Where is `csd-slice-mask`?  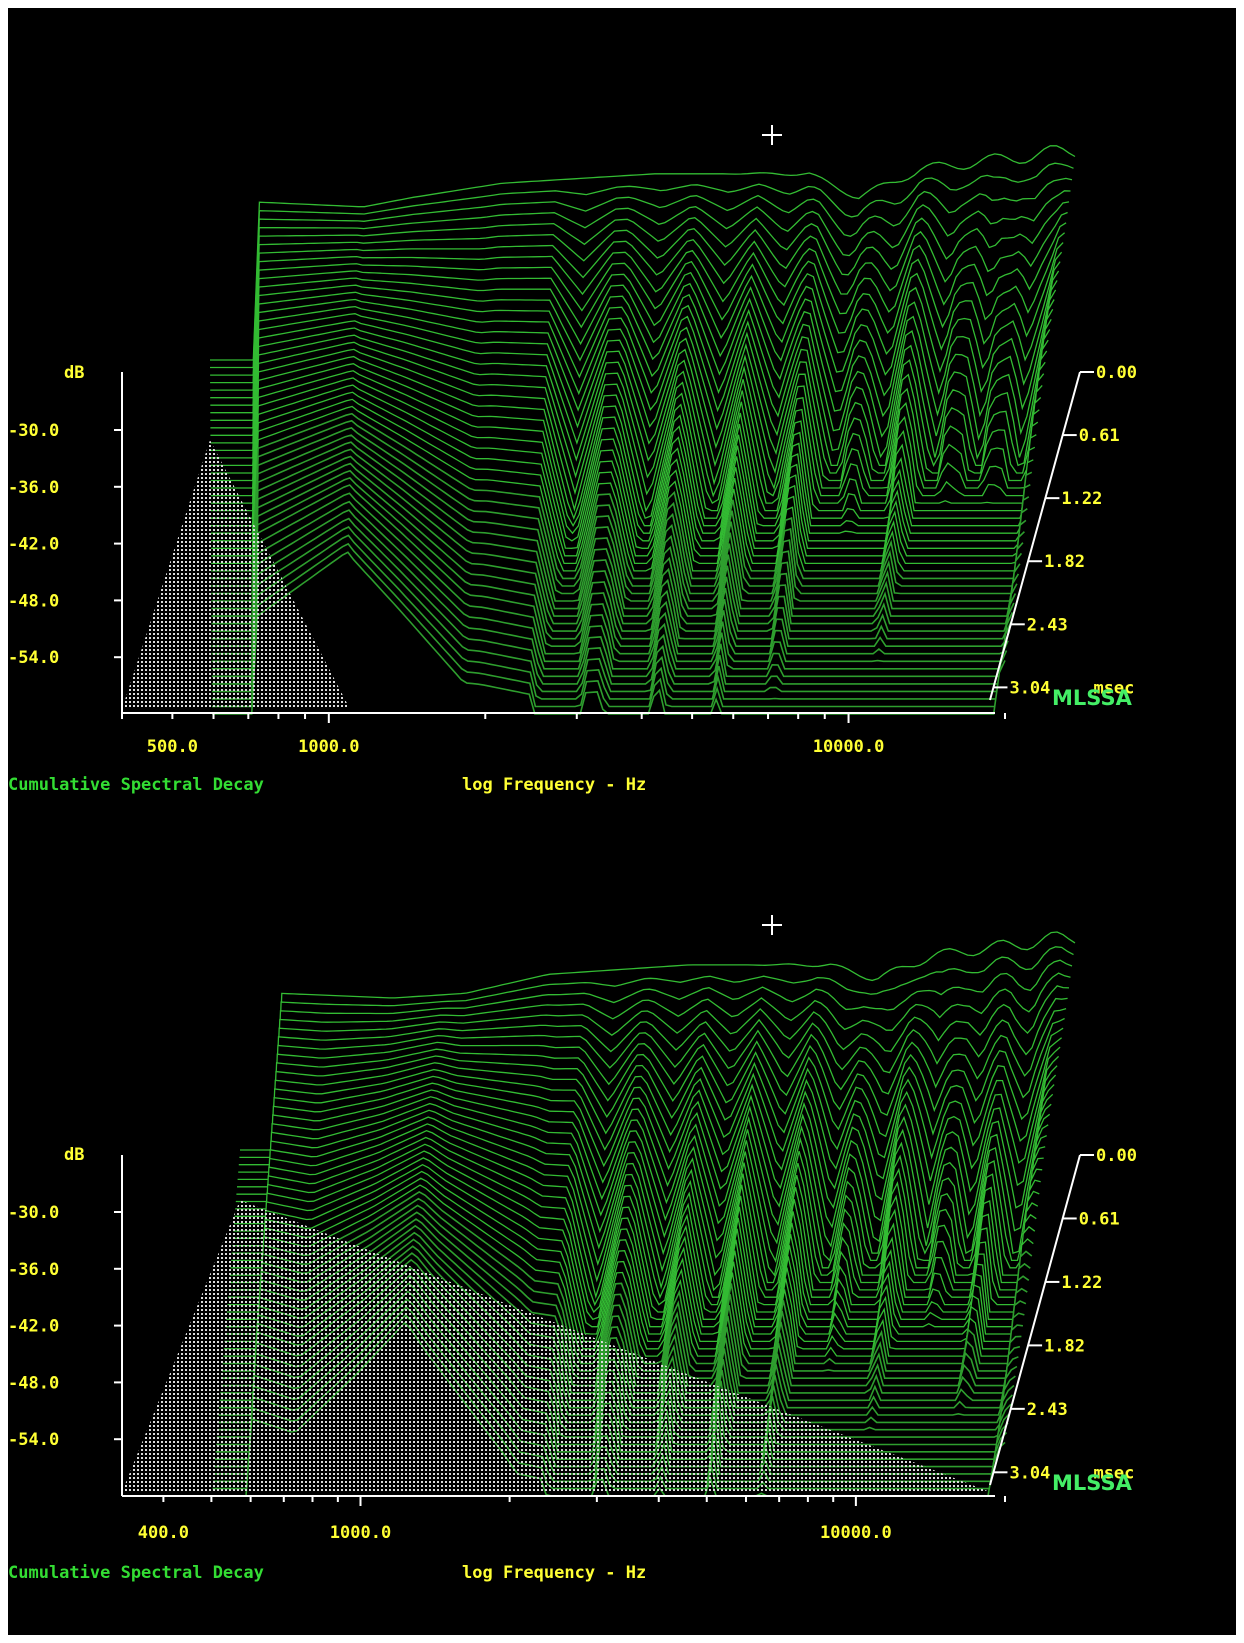
csd-slice-mask is located at coordinates (608, 633).